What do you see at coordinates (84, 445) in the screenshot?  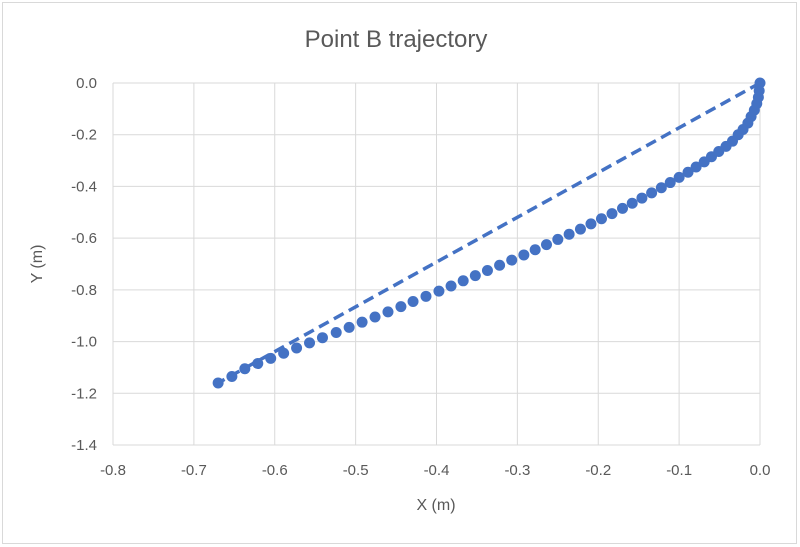 I see `y-tick-label: -1.4` at bounding box center [84, 445].